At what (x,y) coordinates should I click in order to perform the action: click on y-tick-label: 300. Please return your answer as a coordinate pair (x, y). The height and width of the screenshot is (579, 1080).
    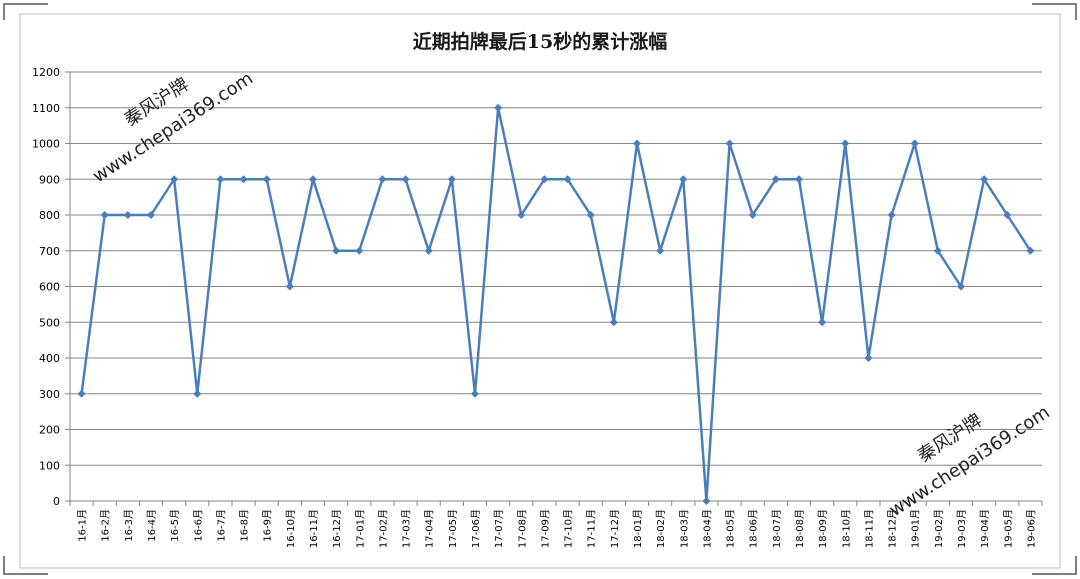
    Looking at the image, I should click on (49, 394).